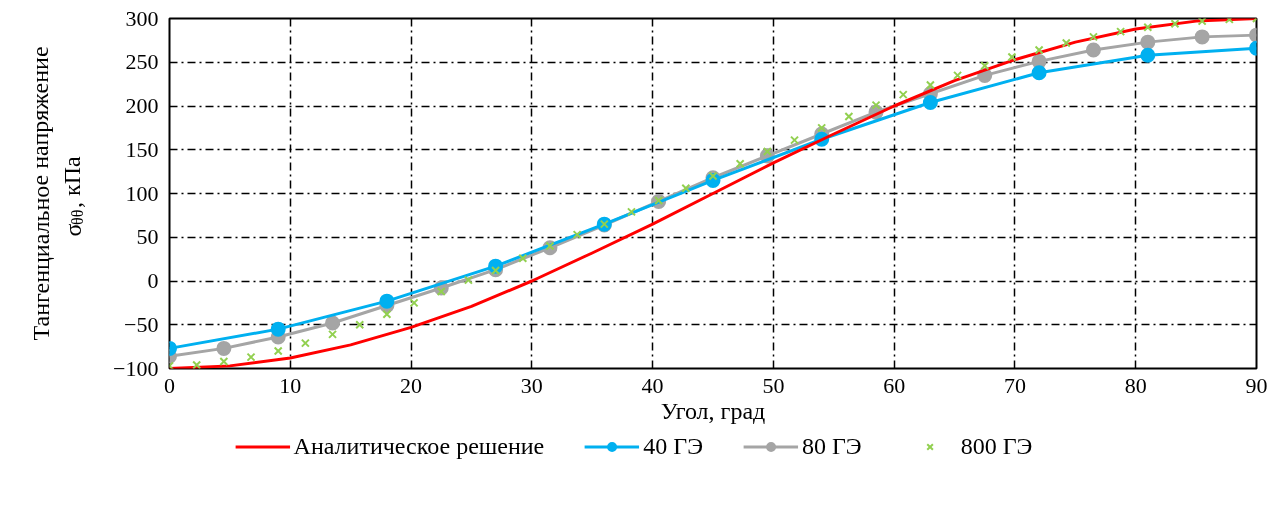 The height and width of the screenshot is (513, 1287). What do you see at coordinates (147, 237) in the screenshot?
I see `y-tick-label: 50` at bounding box center [147, 237].